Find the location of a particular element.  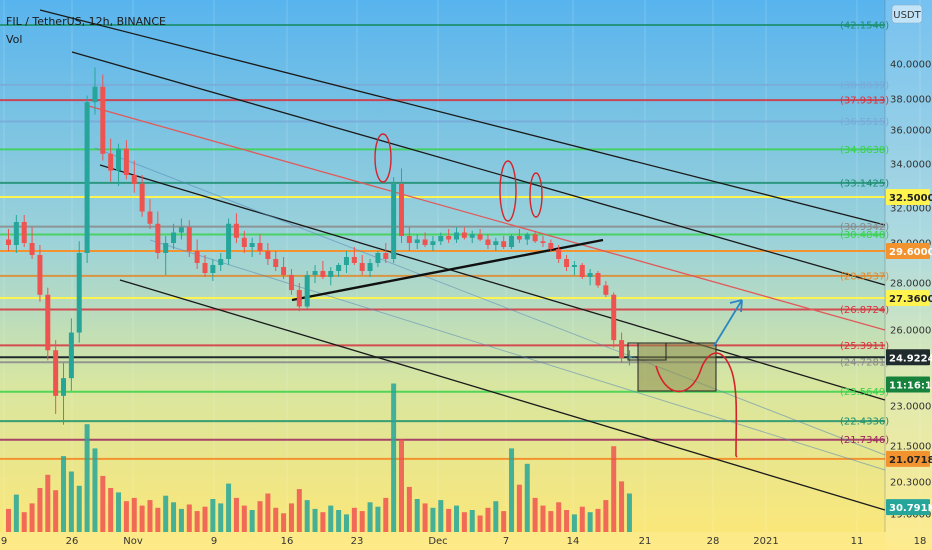

price-tag: 21.0718 is located at coordinates (909, 458).